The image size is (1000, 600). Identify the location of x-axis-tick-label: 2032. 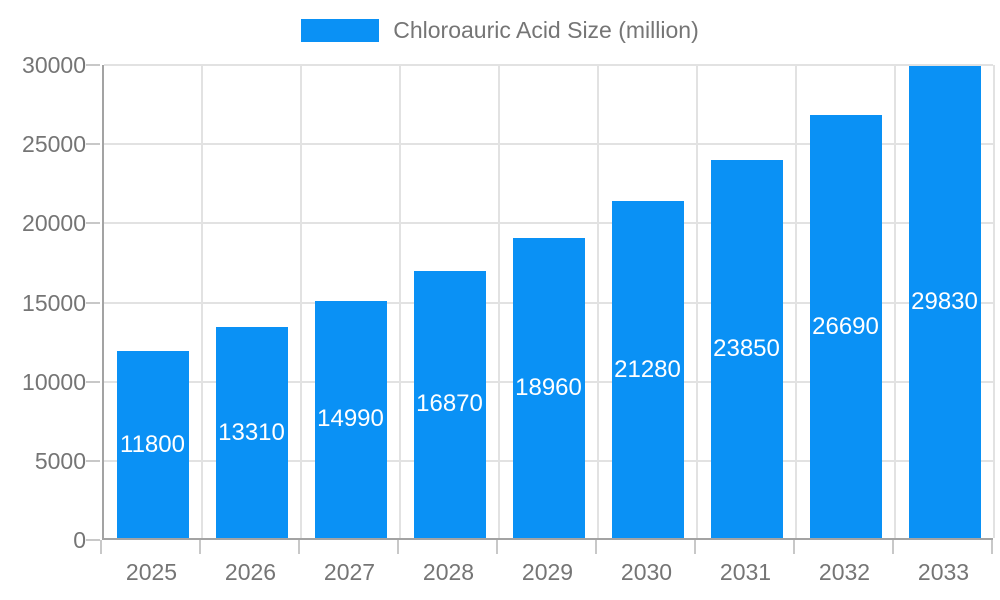
(844, 572).